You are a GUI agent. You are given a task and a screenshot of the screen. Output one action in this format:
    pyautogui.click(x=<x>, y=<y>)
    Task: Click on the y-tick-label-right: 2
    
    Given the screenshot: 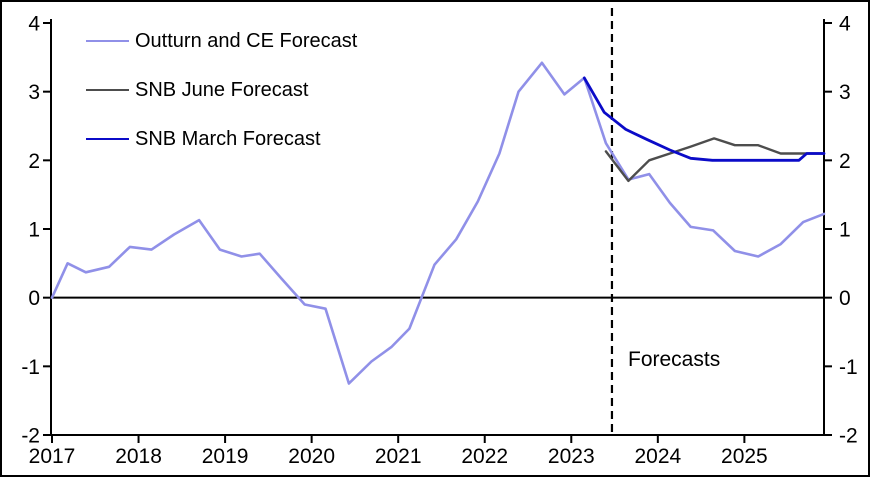 What is the action you would take?
    pyautogui.click(x=845, y=161)
    